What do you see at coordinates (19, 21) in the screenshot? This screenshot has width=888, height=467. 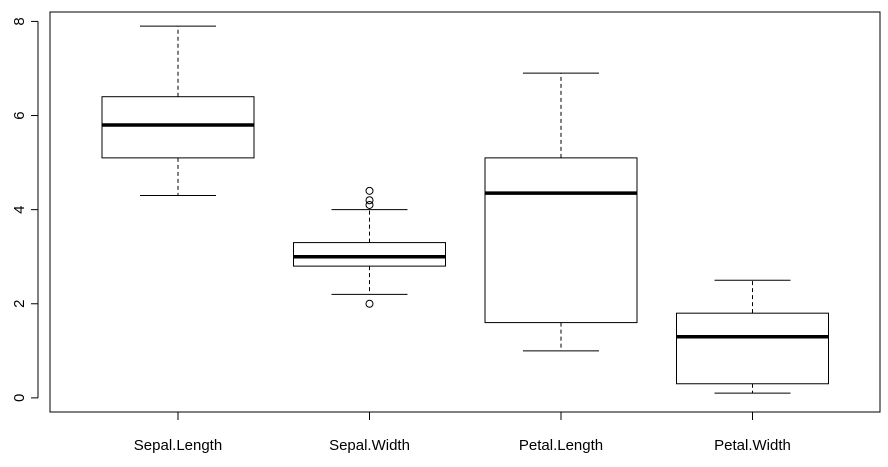 I see `y-tick-label-4: 8` at bounding box center [19, 21].